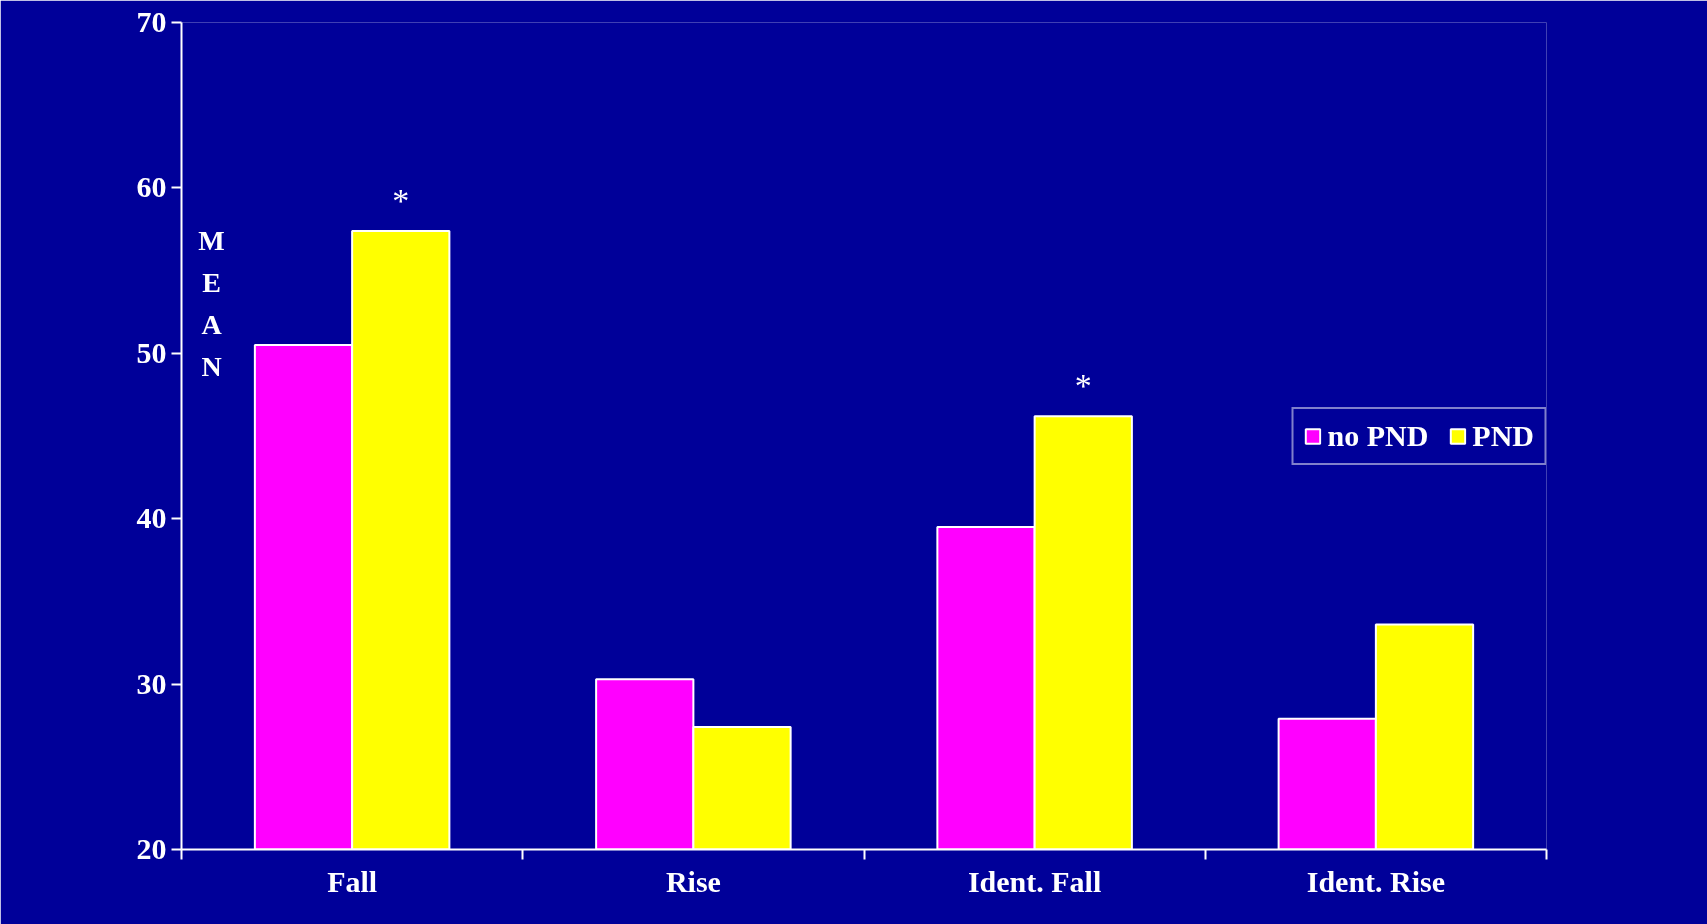  What do you see at coordinates (1378, 435) in the screenshot?
I see `legend-label: no PND` at bounding box center [1378, 435].